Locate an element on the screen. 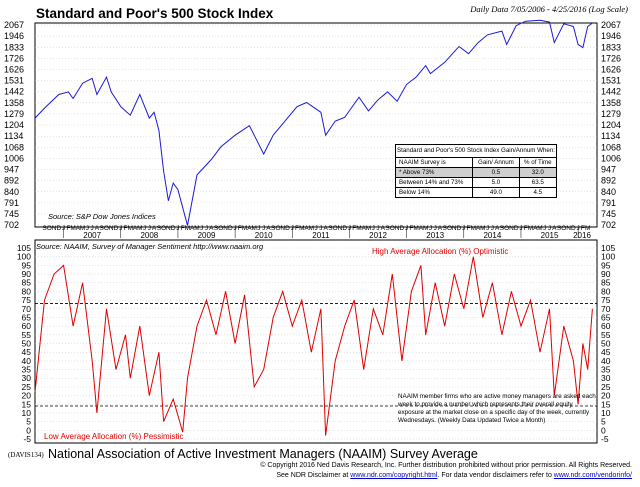  naaim-y-tick-label-right: 10 is located at coordinates (606, 413).